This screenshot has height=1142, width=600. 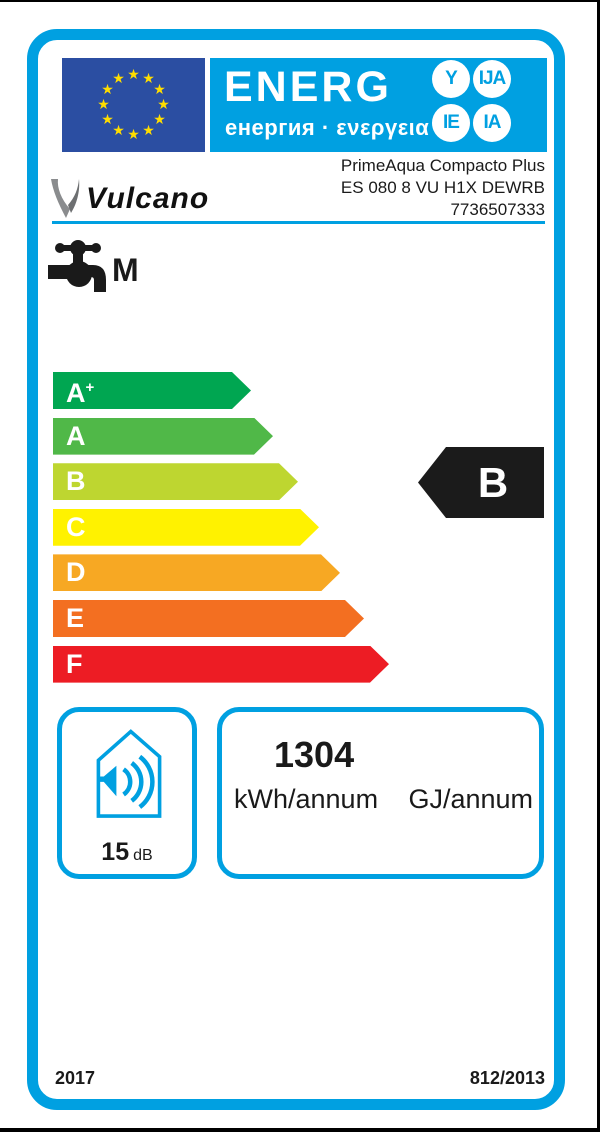 What do you see at coordinates (75, 1078) in the screenshot?
I see `label-year: 2017` at bounding box center [75, 1078].